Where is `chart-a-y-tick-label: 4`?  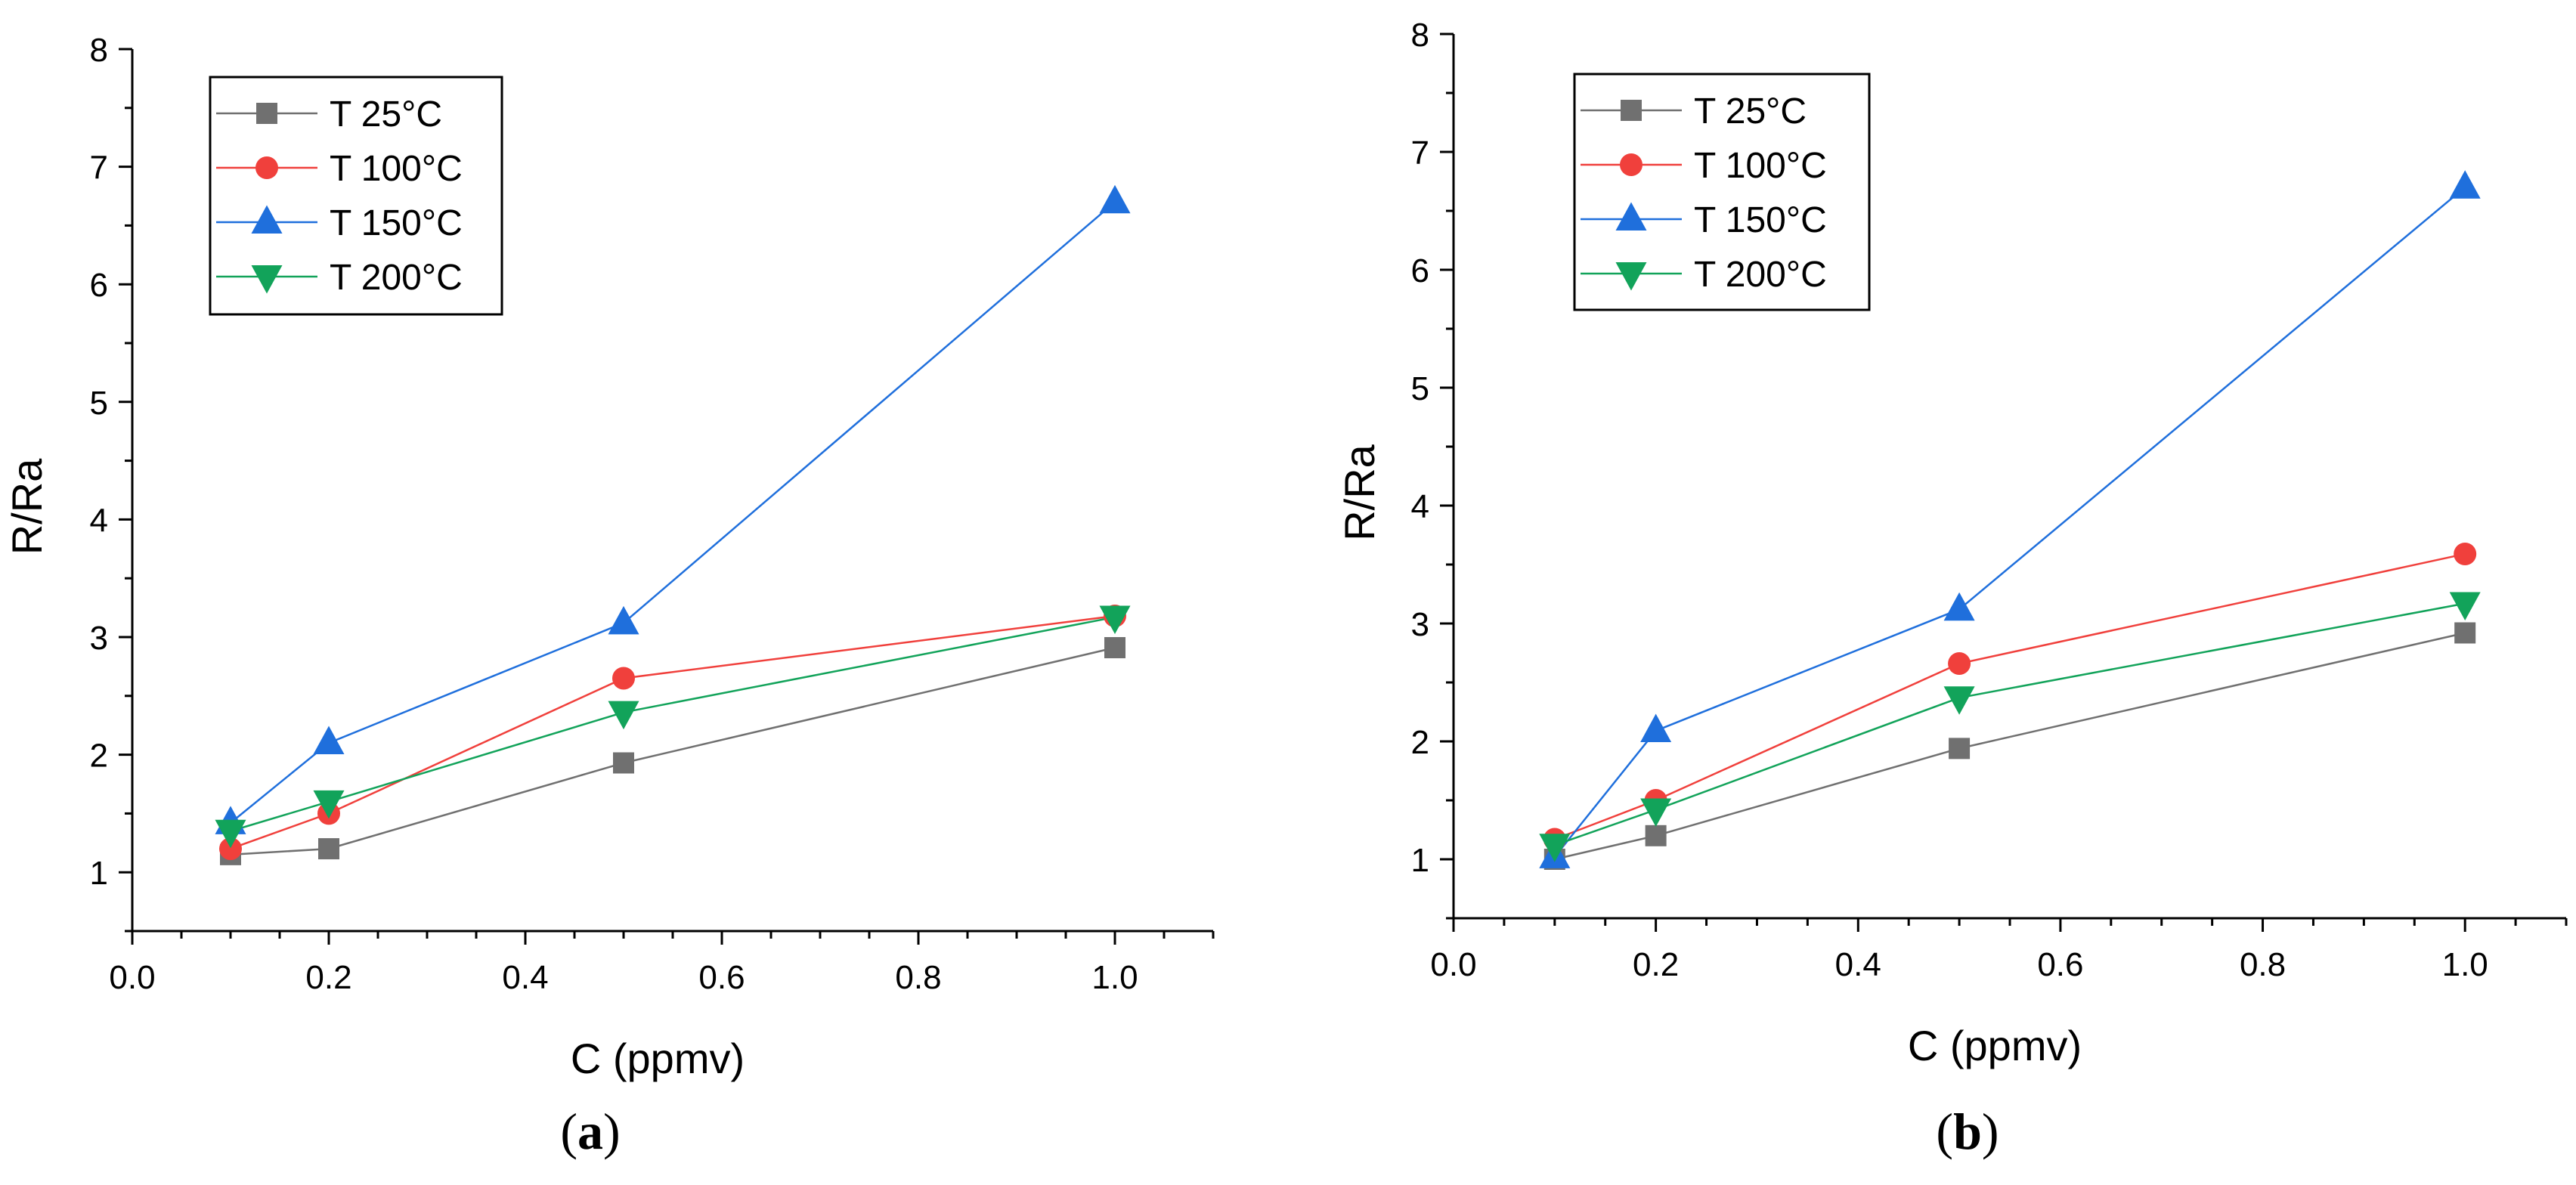 chart-a-y-tick-label: 4 is located at coordinates (99, 521).